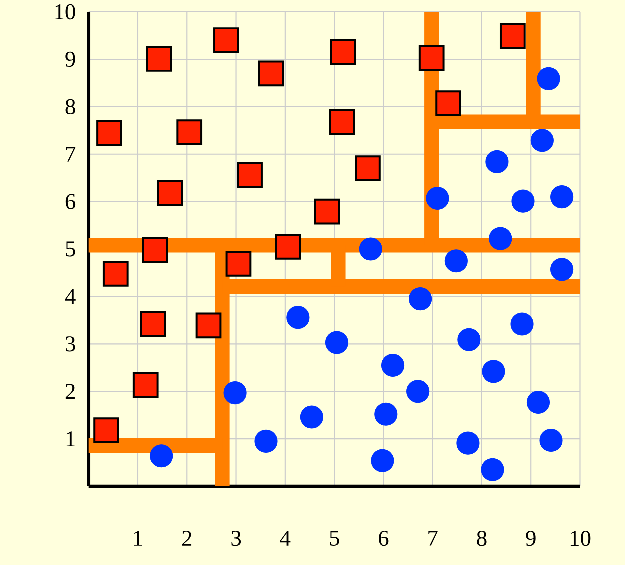 The image size is (625, 566). Describe the element at coordinates (71, 60) in the screenshot. I see `y-tick-label: 9` at that location.